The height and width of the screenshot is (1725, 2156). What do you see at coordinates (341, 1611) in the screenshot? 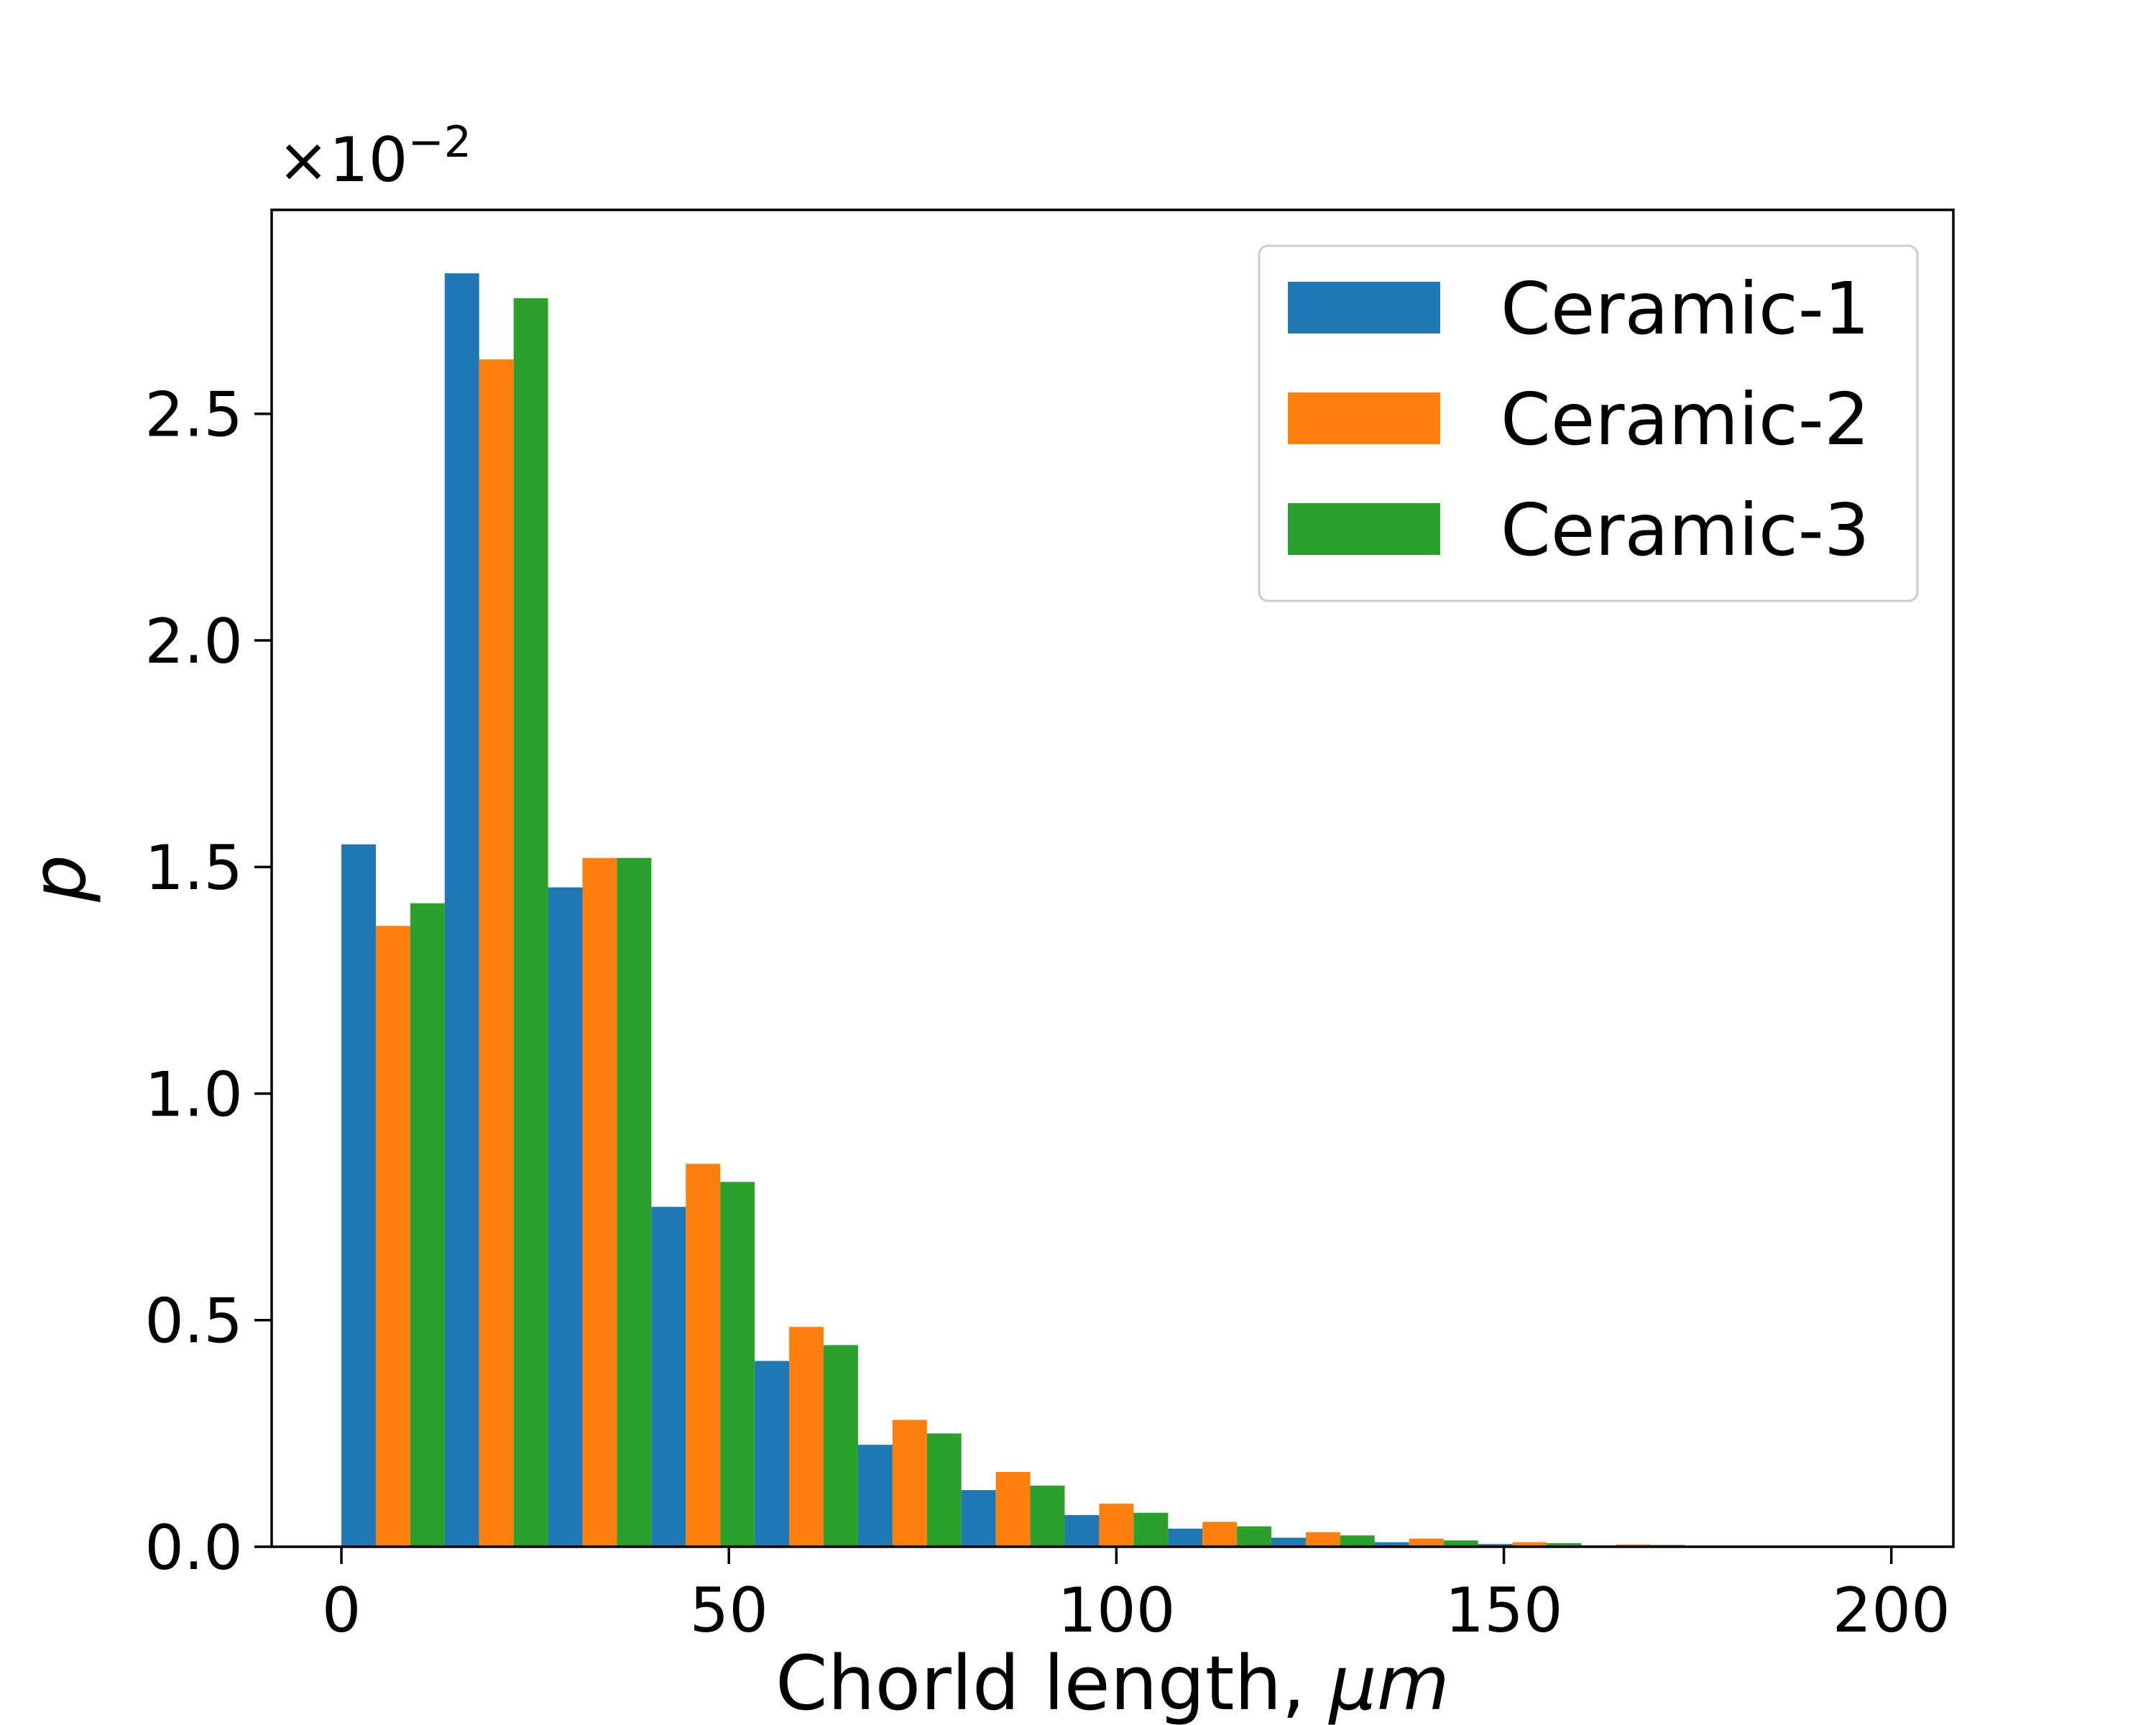
I see `x-tick-label: 0` at bounding box center [341, 1611].